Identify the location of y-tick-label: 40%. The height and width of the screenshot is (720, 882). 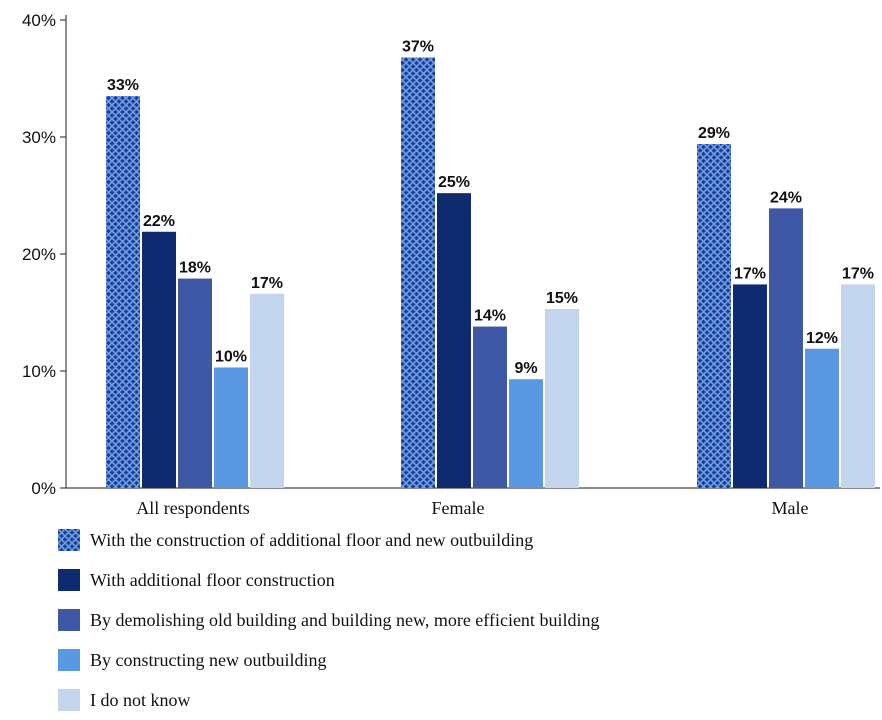
(39, 20).